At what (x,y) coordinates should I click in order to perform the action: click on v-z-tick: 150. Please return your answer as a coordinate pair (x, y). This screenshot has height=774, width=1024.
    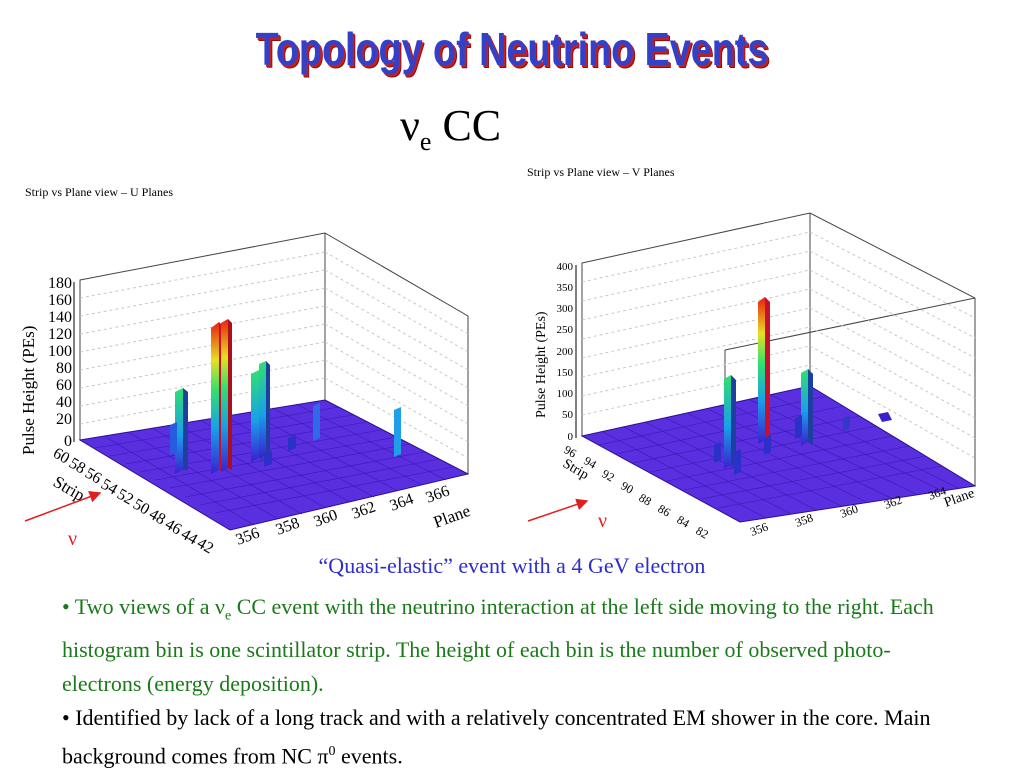
    Looking at the image, I should click on (565, 373).